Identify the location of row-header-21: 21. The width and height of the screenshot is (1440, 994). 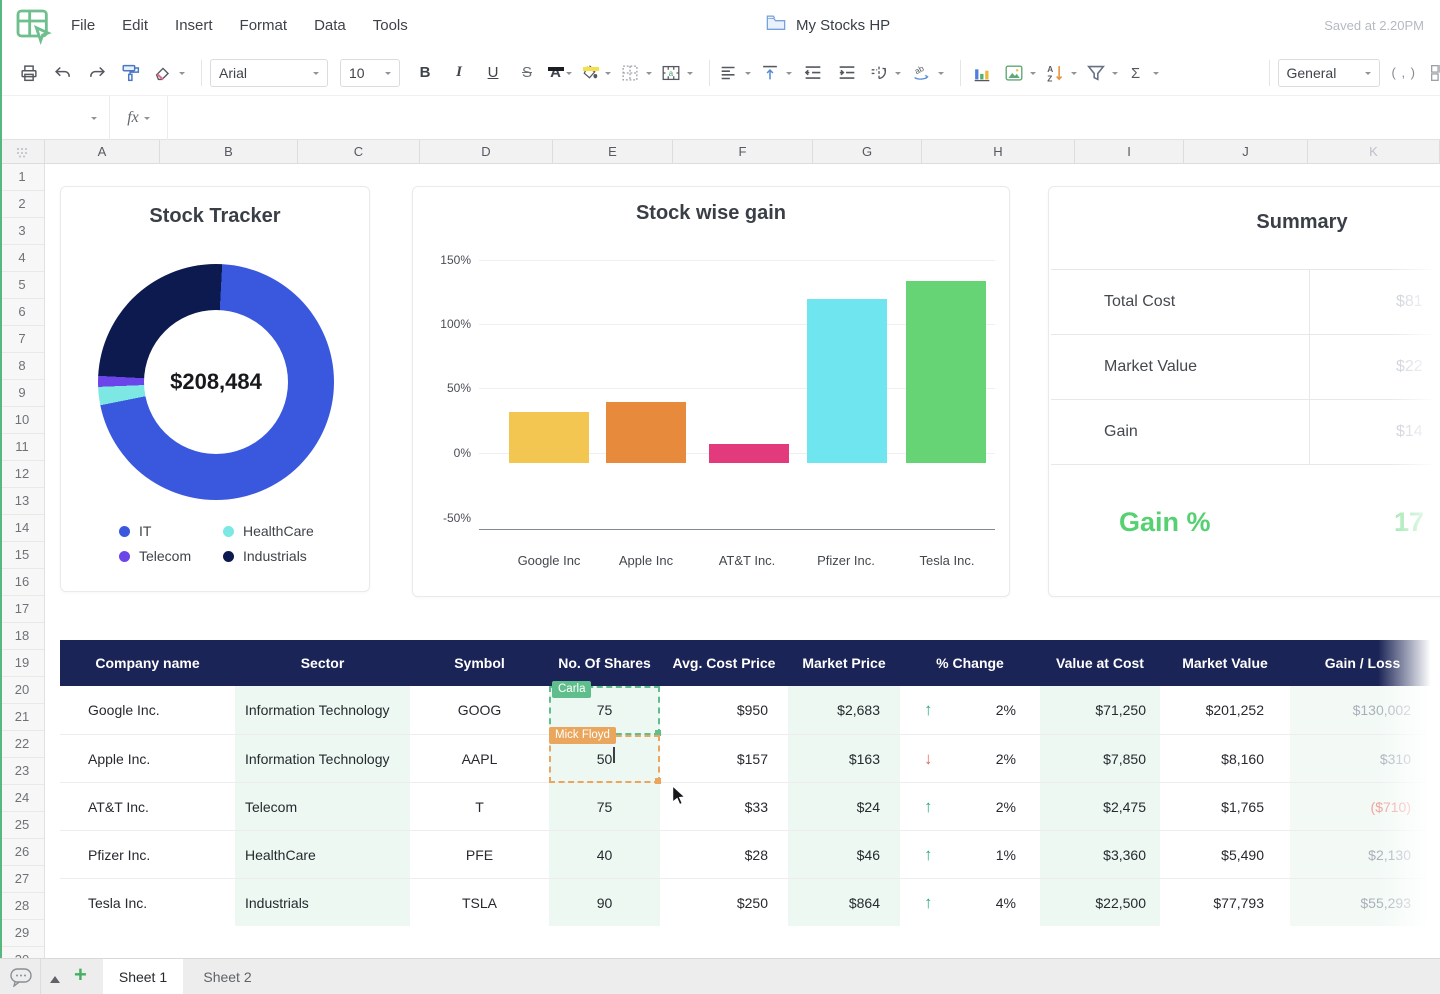
(22, 717).